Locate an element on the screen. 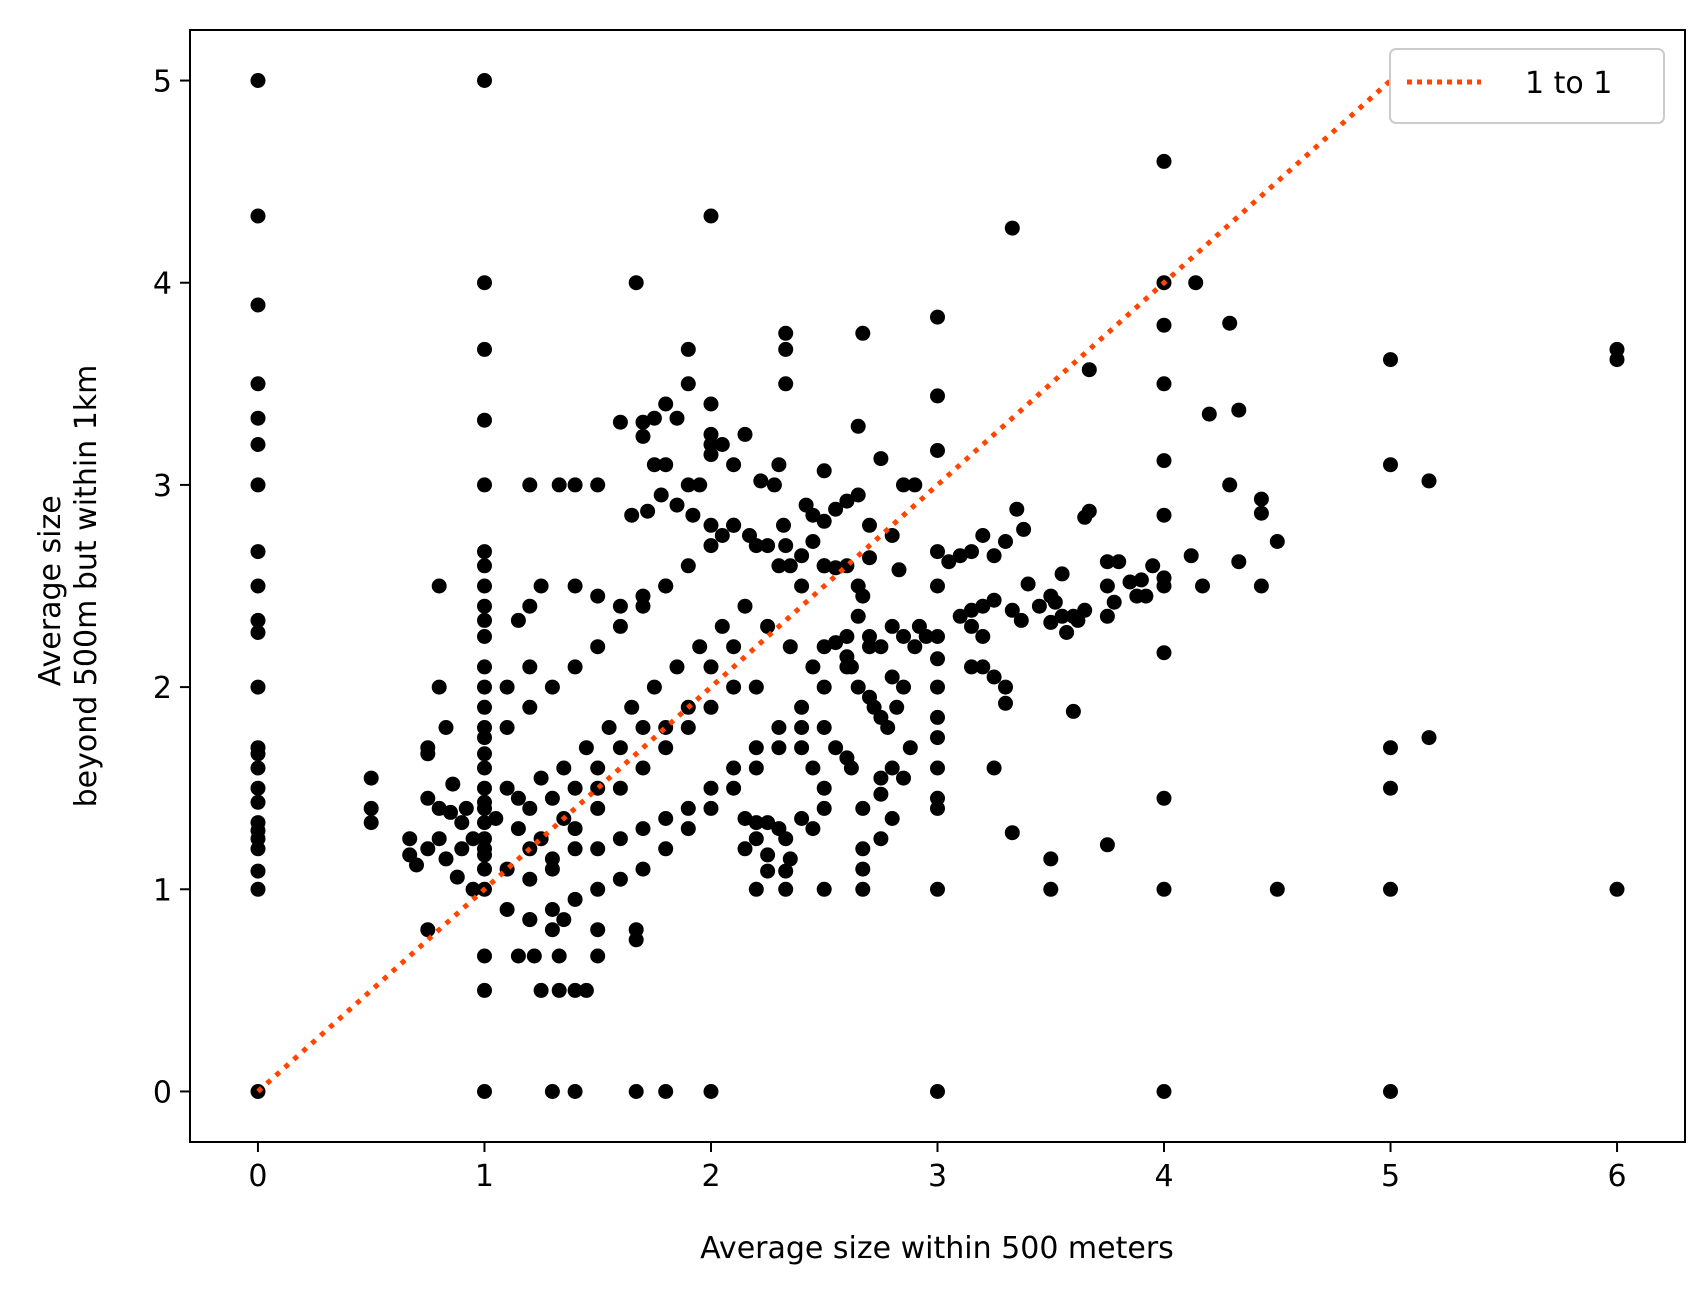 The image size is (1706, 1294). y-axis-label: Average size beyond 500m but within 1km is located at coordinates (68, 586).